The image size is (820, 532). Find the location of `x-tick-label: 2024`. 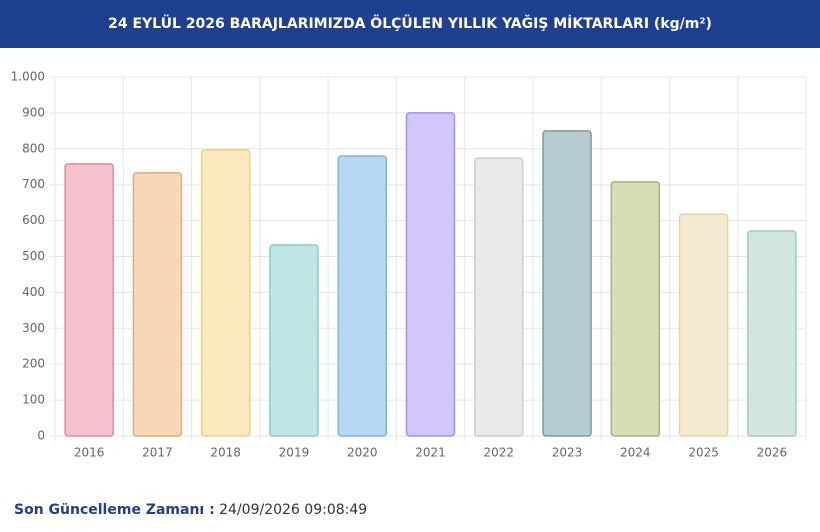

x-tick-label: 2024 is located at coordinates (635, 453).